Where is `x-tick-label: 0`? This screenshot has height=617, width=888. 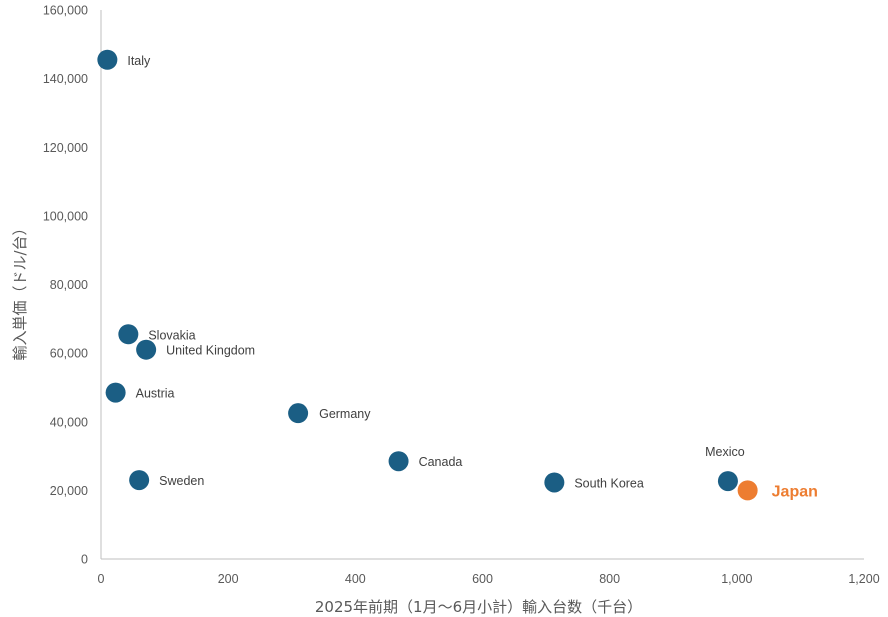 x-tick-label: 0 is located at coordinates (101, 579).